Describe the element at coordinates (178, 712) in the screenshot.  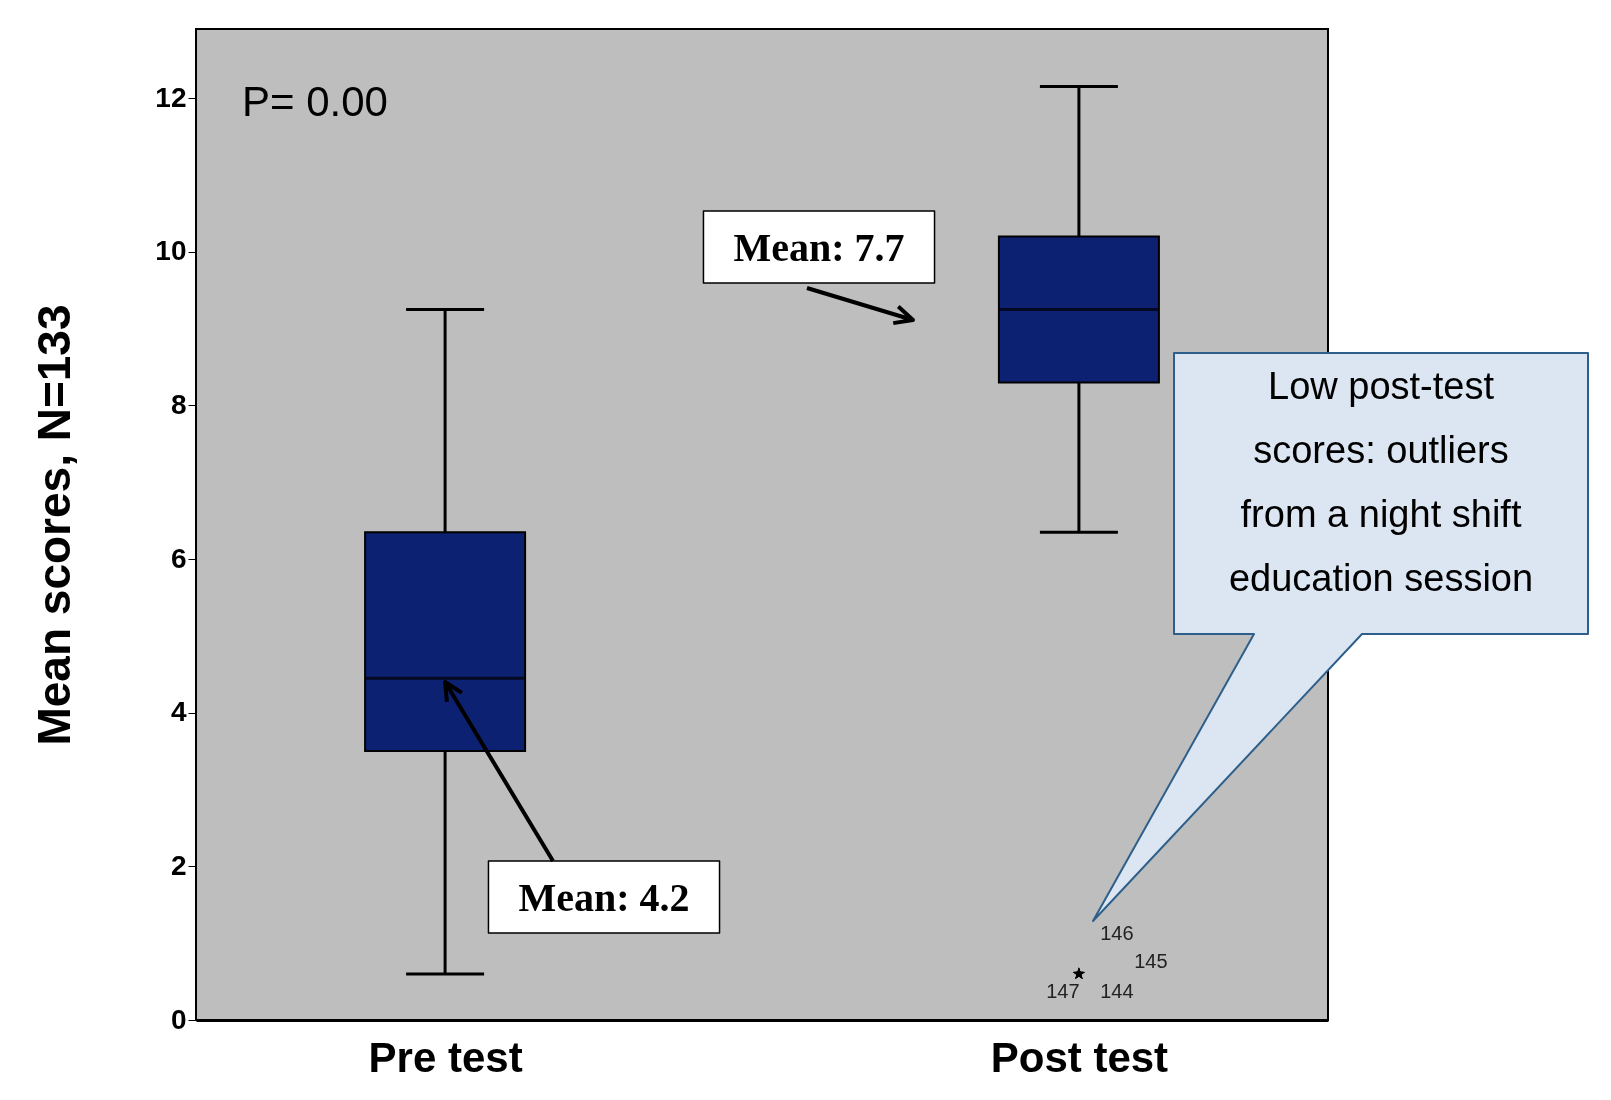
I see `y-tick-label: 4` at that location.